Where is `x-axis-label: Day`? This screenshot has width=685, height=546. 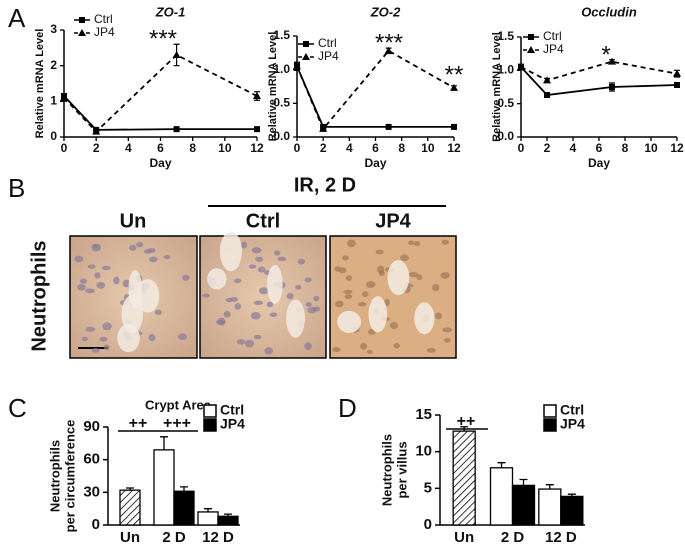
x-axis-label: Day is located at coordinates (375, 163).